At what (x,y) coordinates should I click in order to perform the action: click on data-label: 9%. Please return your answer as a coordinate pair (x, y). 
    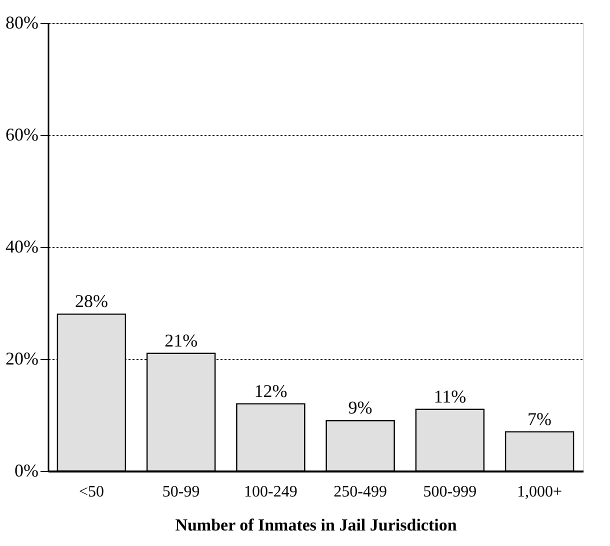
    Looking at the image, I should click on (360, 408).